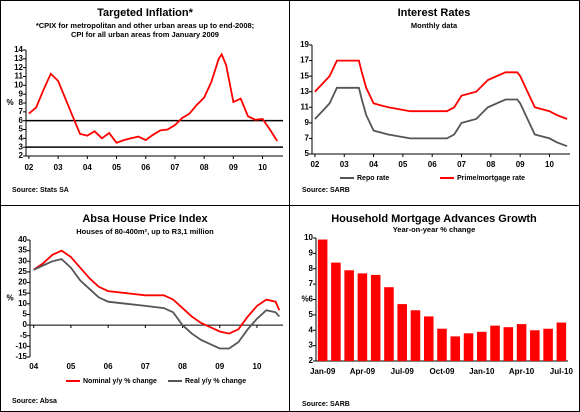 Image resolution: width=580 pixels, height=412 pixels. I want to click on y-tick-label: -5, so click(24, 335).